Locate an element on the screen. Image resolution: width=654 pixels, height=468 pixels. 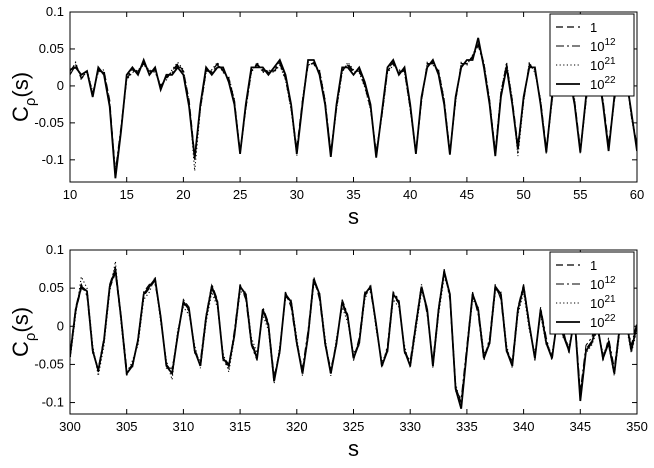
x-tick-label: 30 is located at coordinates (297, 194).